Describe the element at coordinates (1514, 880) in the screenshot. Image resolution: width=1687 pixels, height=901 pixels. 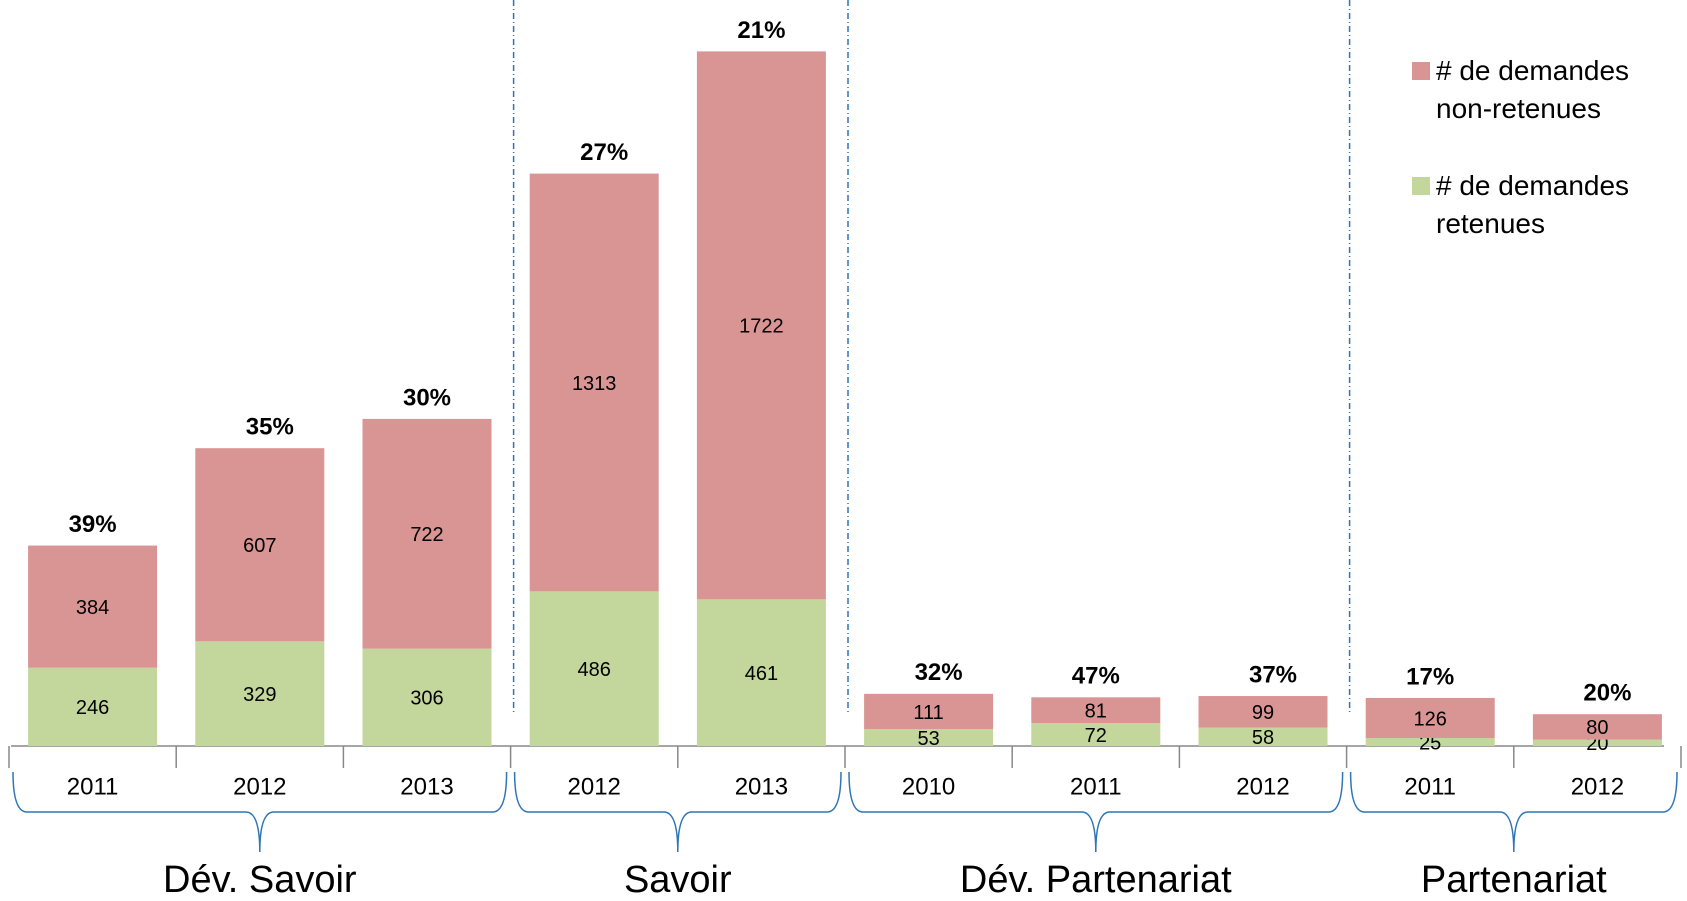
I see `group-label: Partenariat` at that location.